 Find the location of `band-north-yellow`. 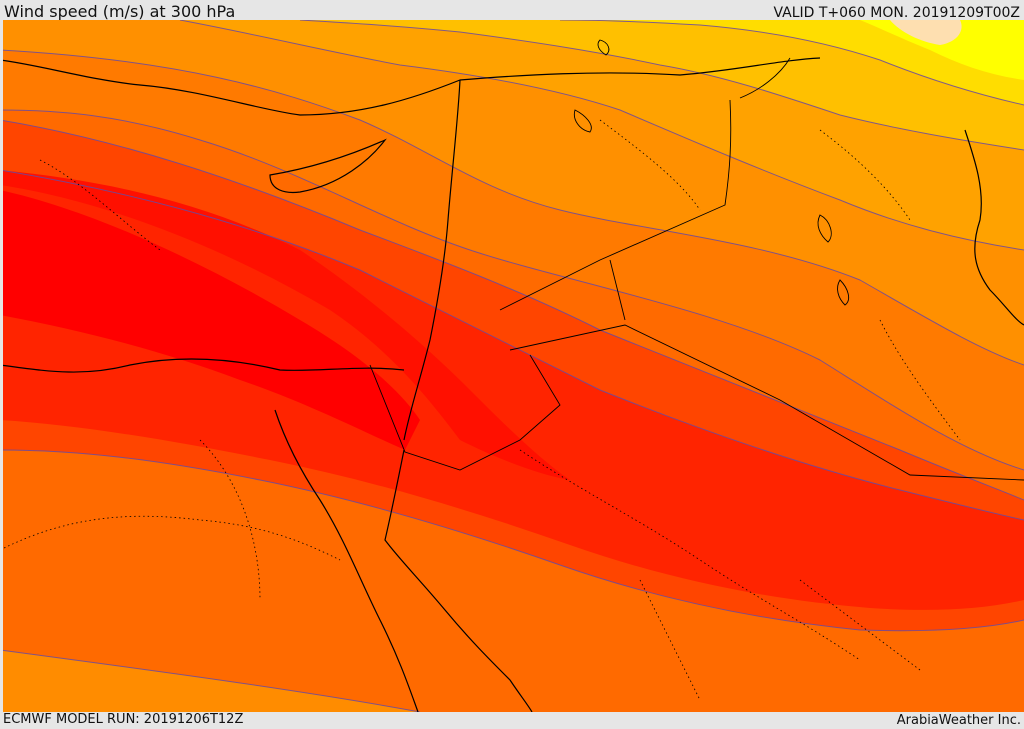

band-north-yellow is located at coordinates (942, 50).